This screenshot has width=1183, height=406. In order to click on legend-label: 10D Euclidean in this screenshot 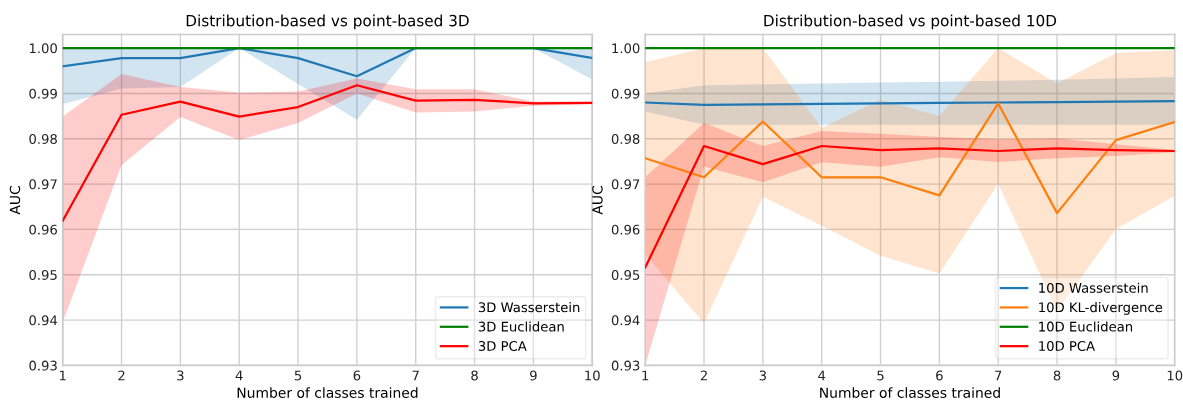, I will do `click(1086, 326)`.